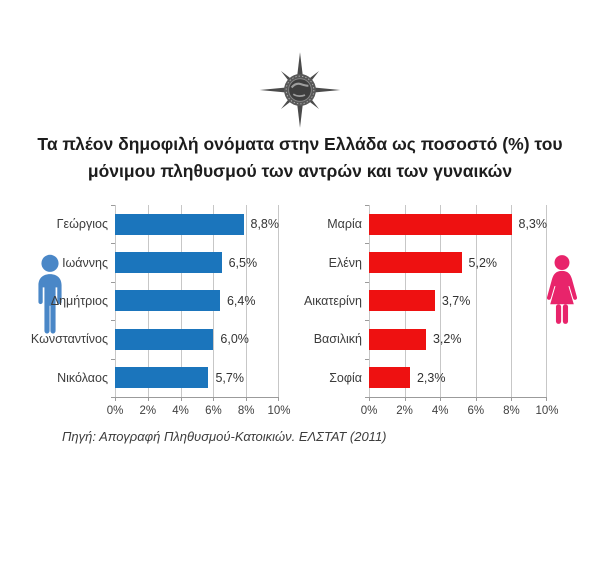  I want to click on category-label: Ιωάννης, so click(85, 262).